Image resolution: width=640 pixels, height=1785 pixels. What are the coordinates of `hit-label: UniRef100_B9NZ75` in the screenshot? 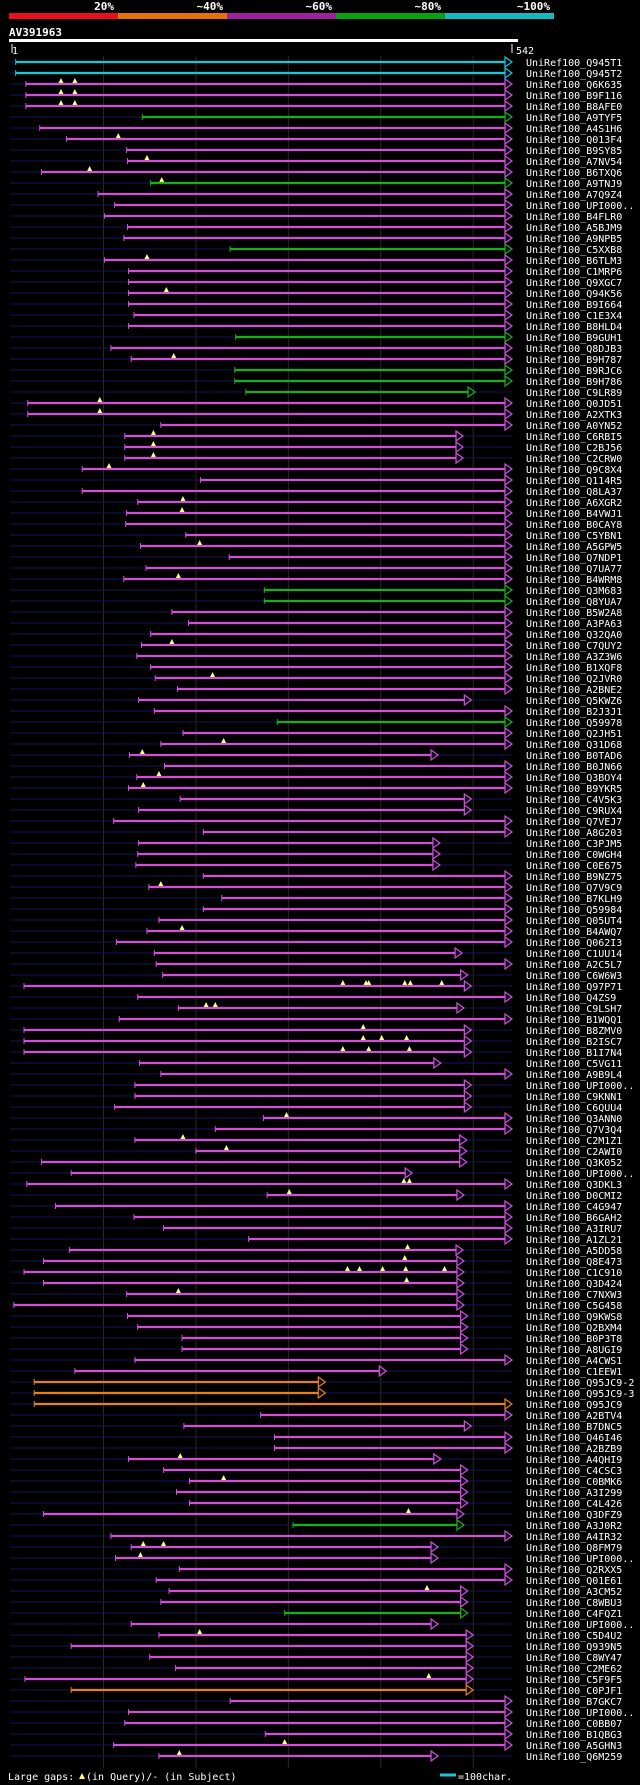 It's located at (574, 877).